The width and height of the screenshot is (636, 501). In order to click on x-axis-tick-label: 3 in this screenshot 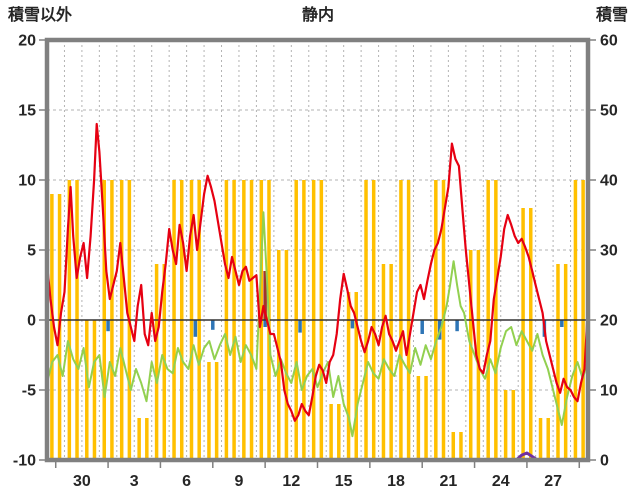, I will do `click(134, 481)`.